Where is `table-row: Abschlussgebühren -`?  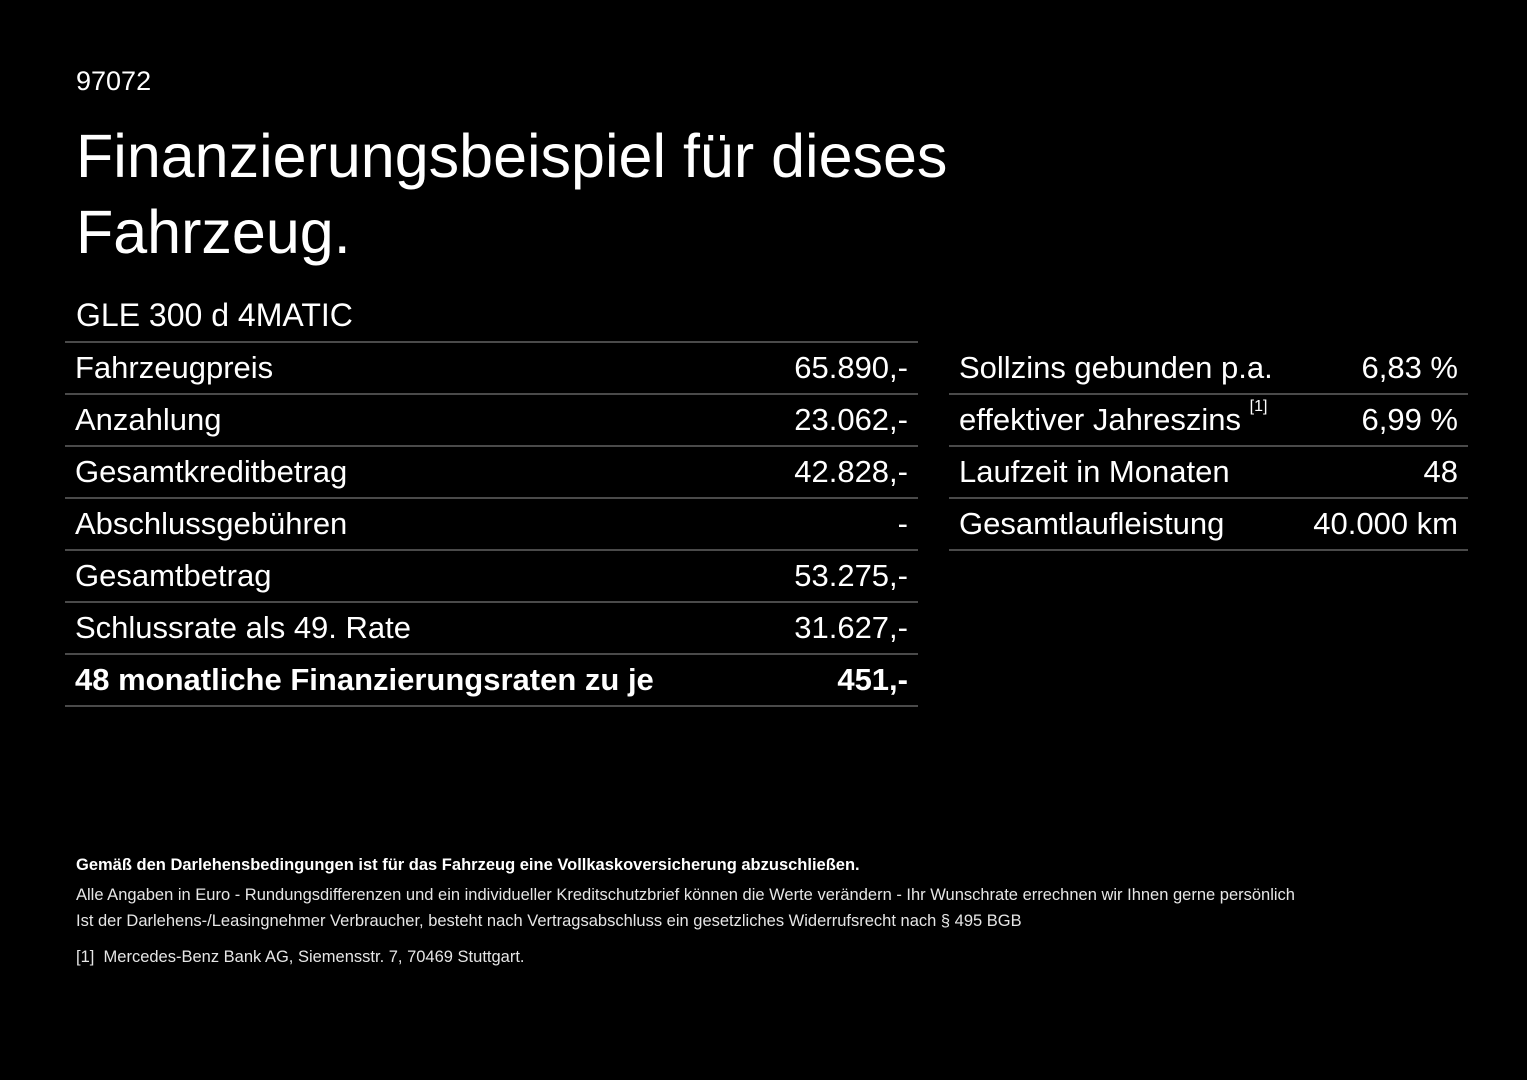
table-row: Abschlussgebühren - is located at coordinates (491, 524).